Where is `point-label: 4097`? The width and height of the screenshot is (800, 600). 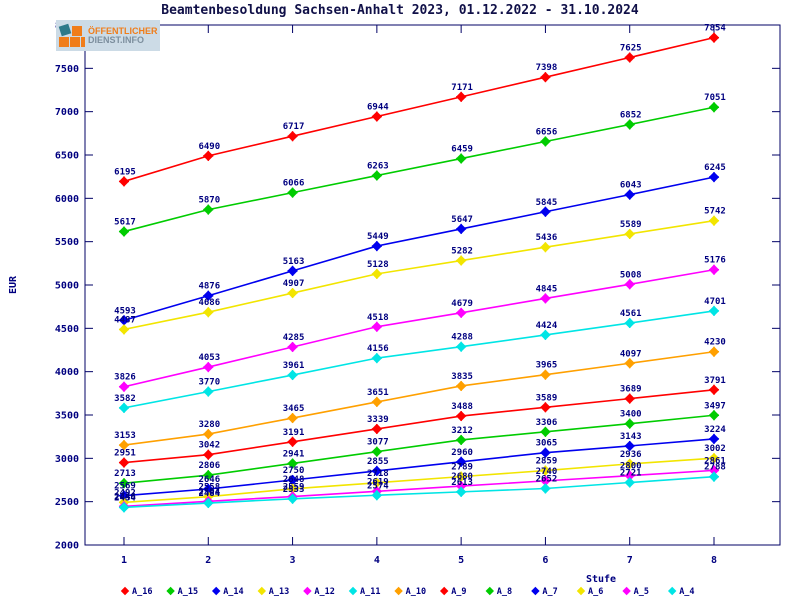 point-label: 4097 is located at coordinates (631, 354).